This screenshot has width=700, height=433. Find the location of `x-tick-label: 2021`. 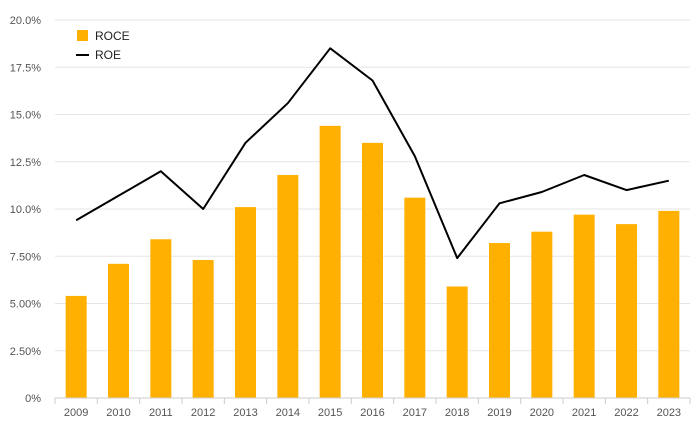

x-tick-label: 2021 is located at coordinates (584, 413).